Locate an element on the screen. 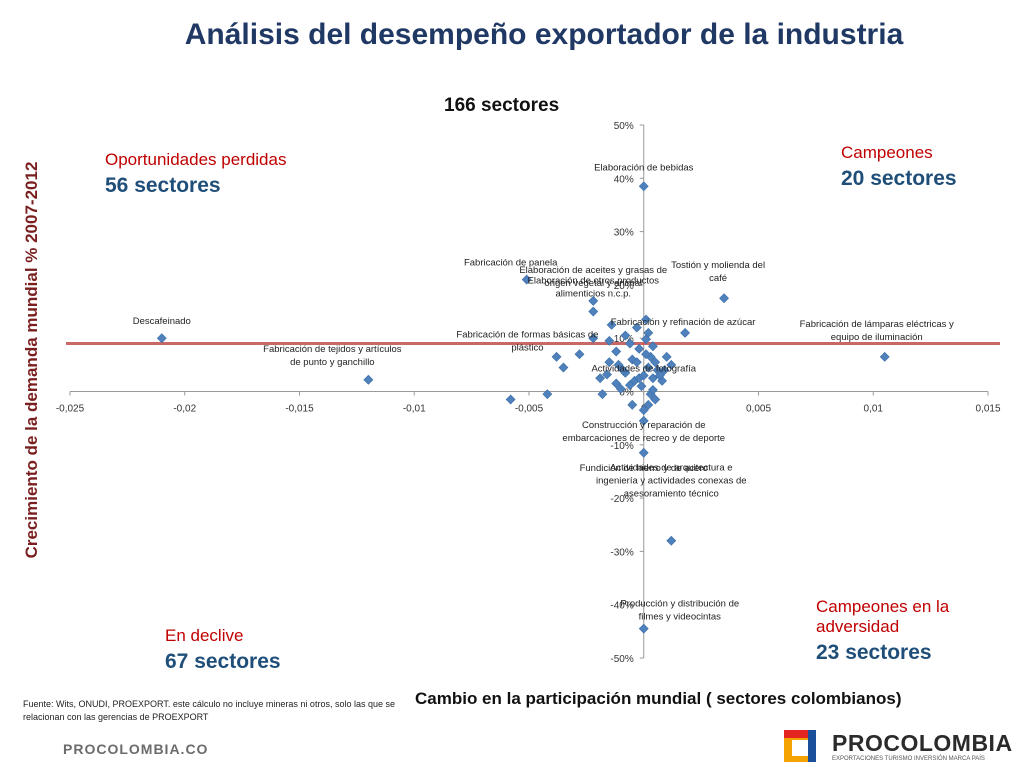 The image size is (1024, 768). y-tick-label: 50% is located at coordinates (624, 126).